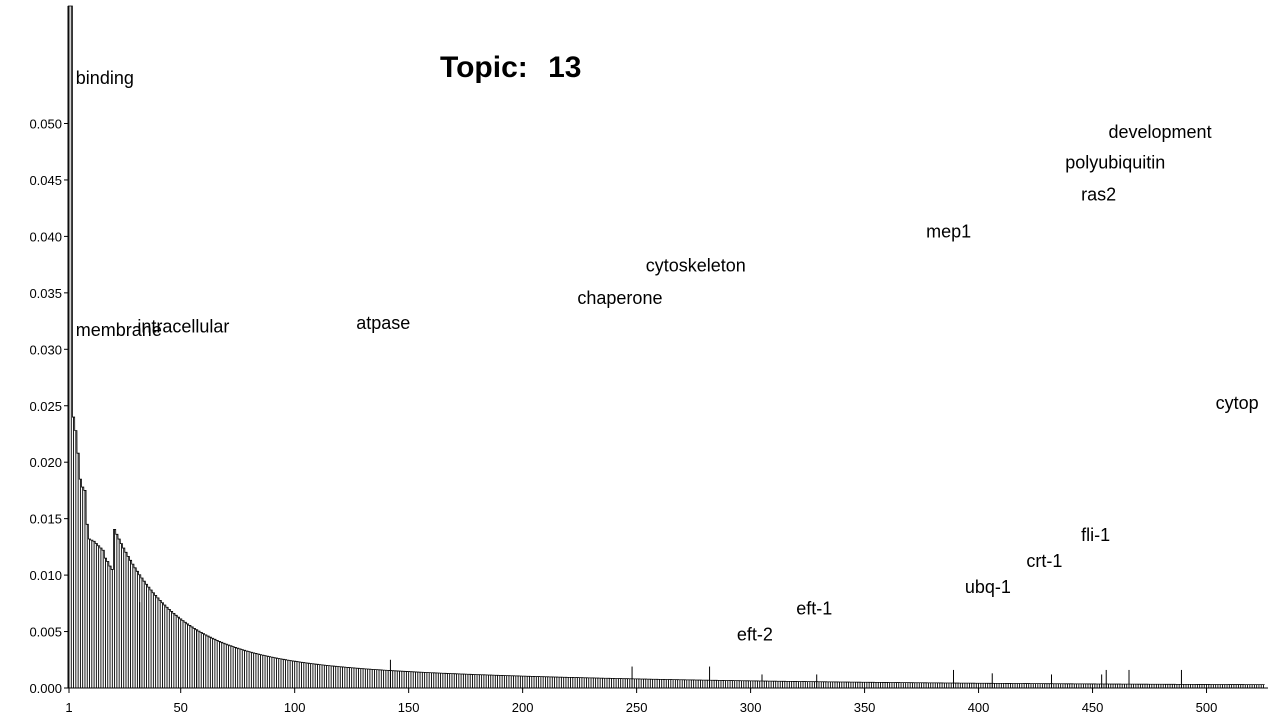 This screenshot has height=721, width=1268. Describe the element at coordinates (865, 707) in the screenshot. I see `x-tick-label: 350` at that location.